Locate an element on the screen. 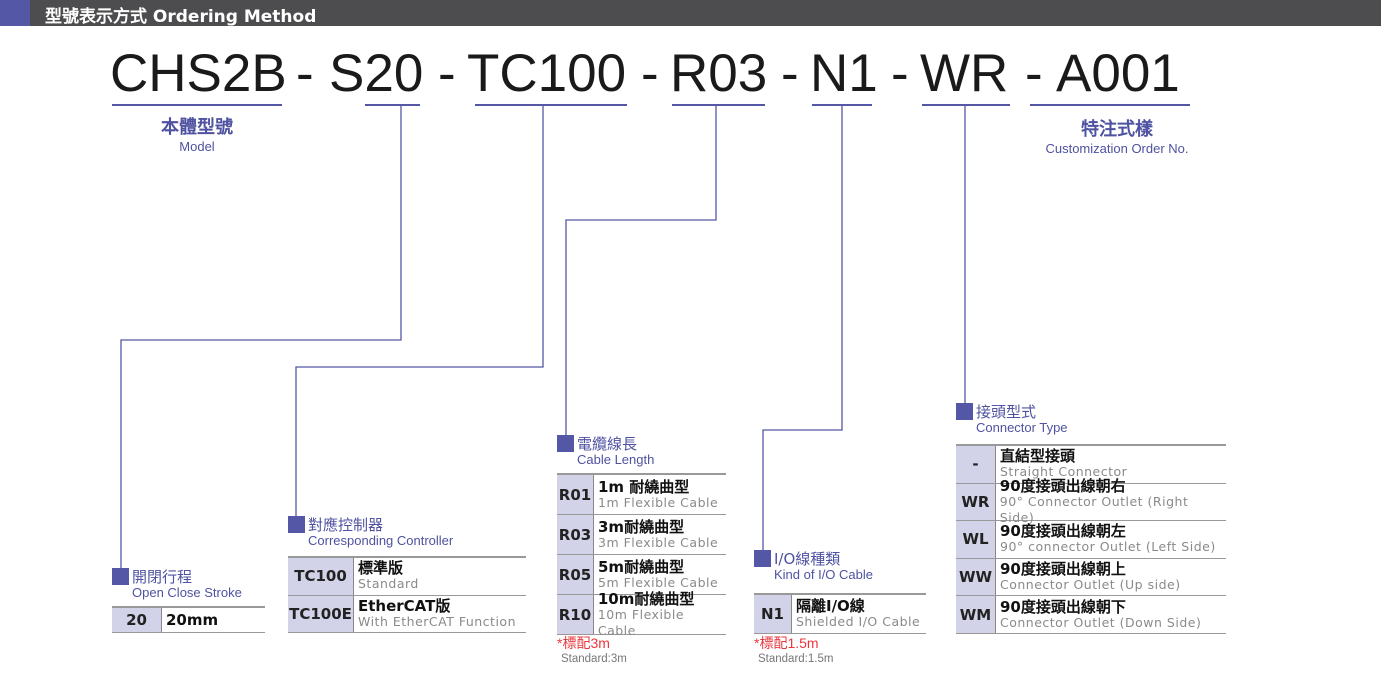  option-name-zh: 20mm is located at coordinates (192, 620).